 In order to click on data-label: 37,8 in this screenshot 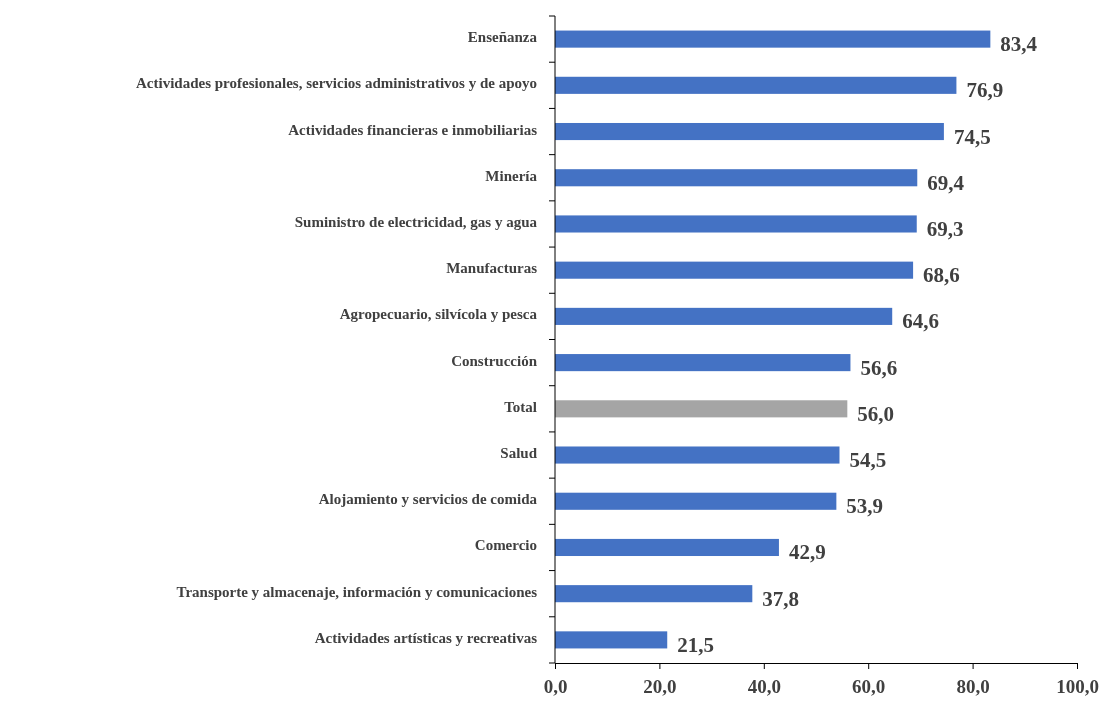, I will do `click(781, 598)`.